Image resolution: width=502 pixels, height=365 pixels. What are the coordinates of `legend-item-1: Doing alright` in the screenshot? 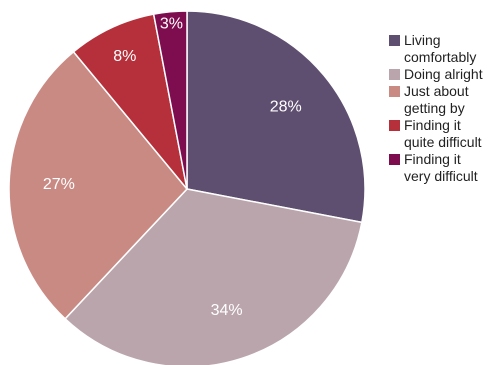 It's located at (445, 74).